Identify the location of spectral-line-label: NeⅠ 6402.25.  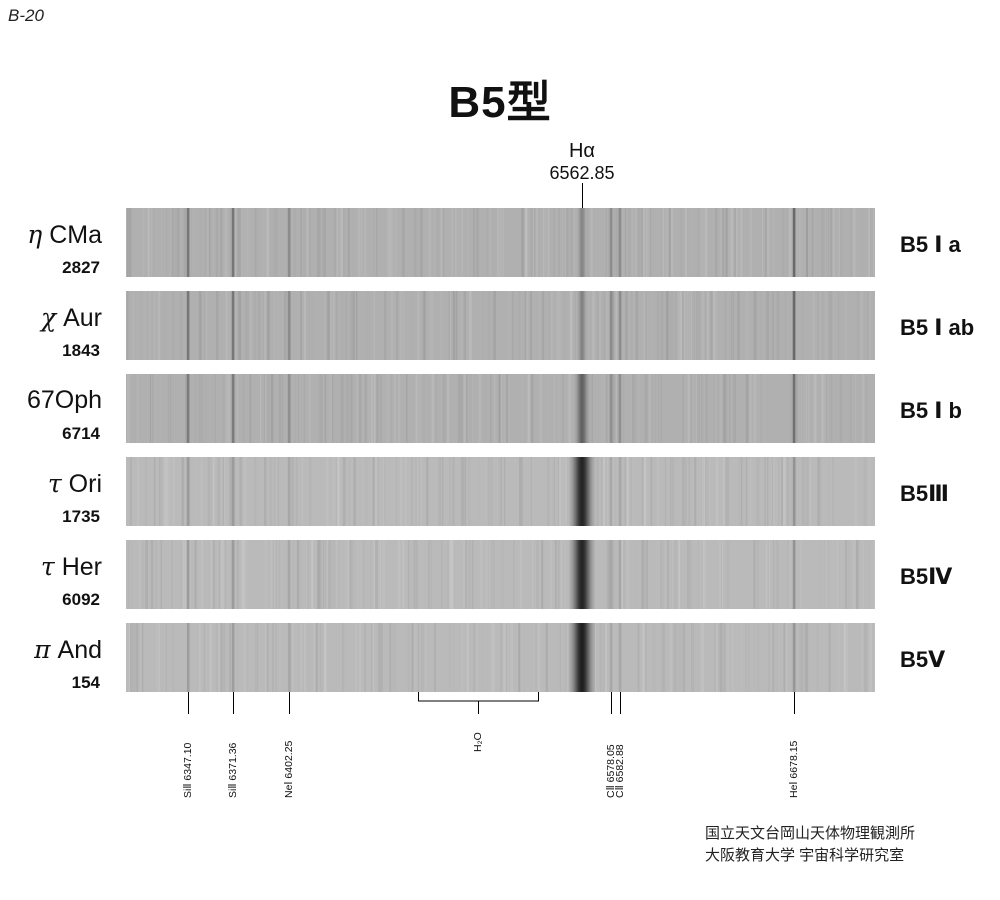
(289, 769).